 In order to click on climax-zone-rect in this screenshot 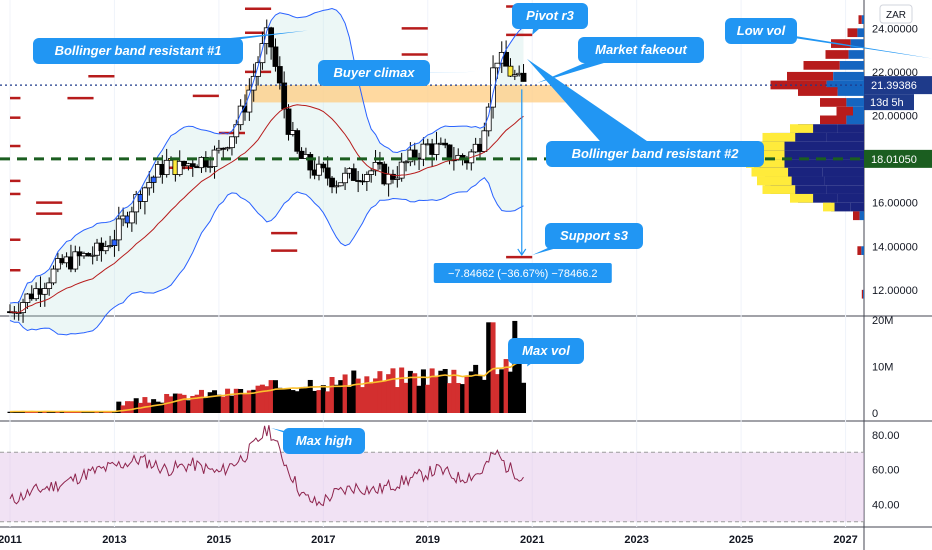, I will do `click(407, 93)`.